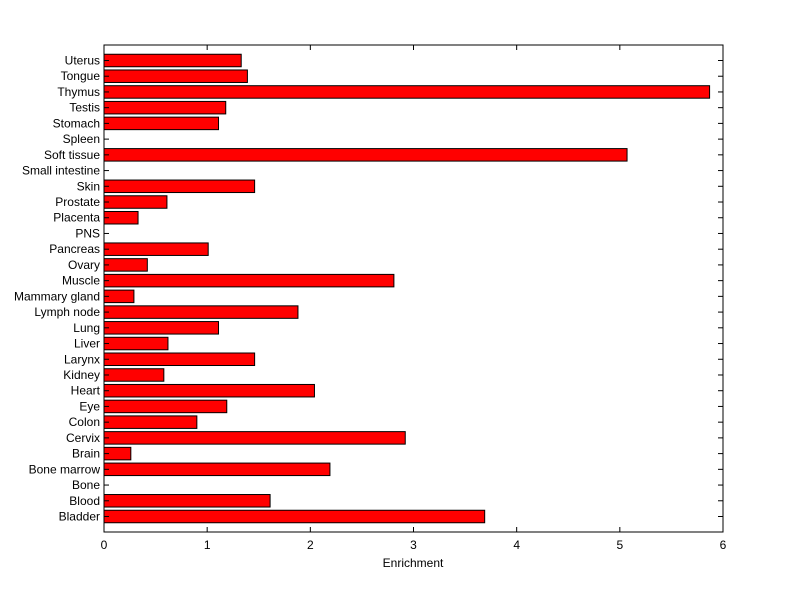 Image resolution: width=800 pixels, height=604 pixels. I want to click on y-tick-label: Skin, so click(88, 186).